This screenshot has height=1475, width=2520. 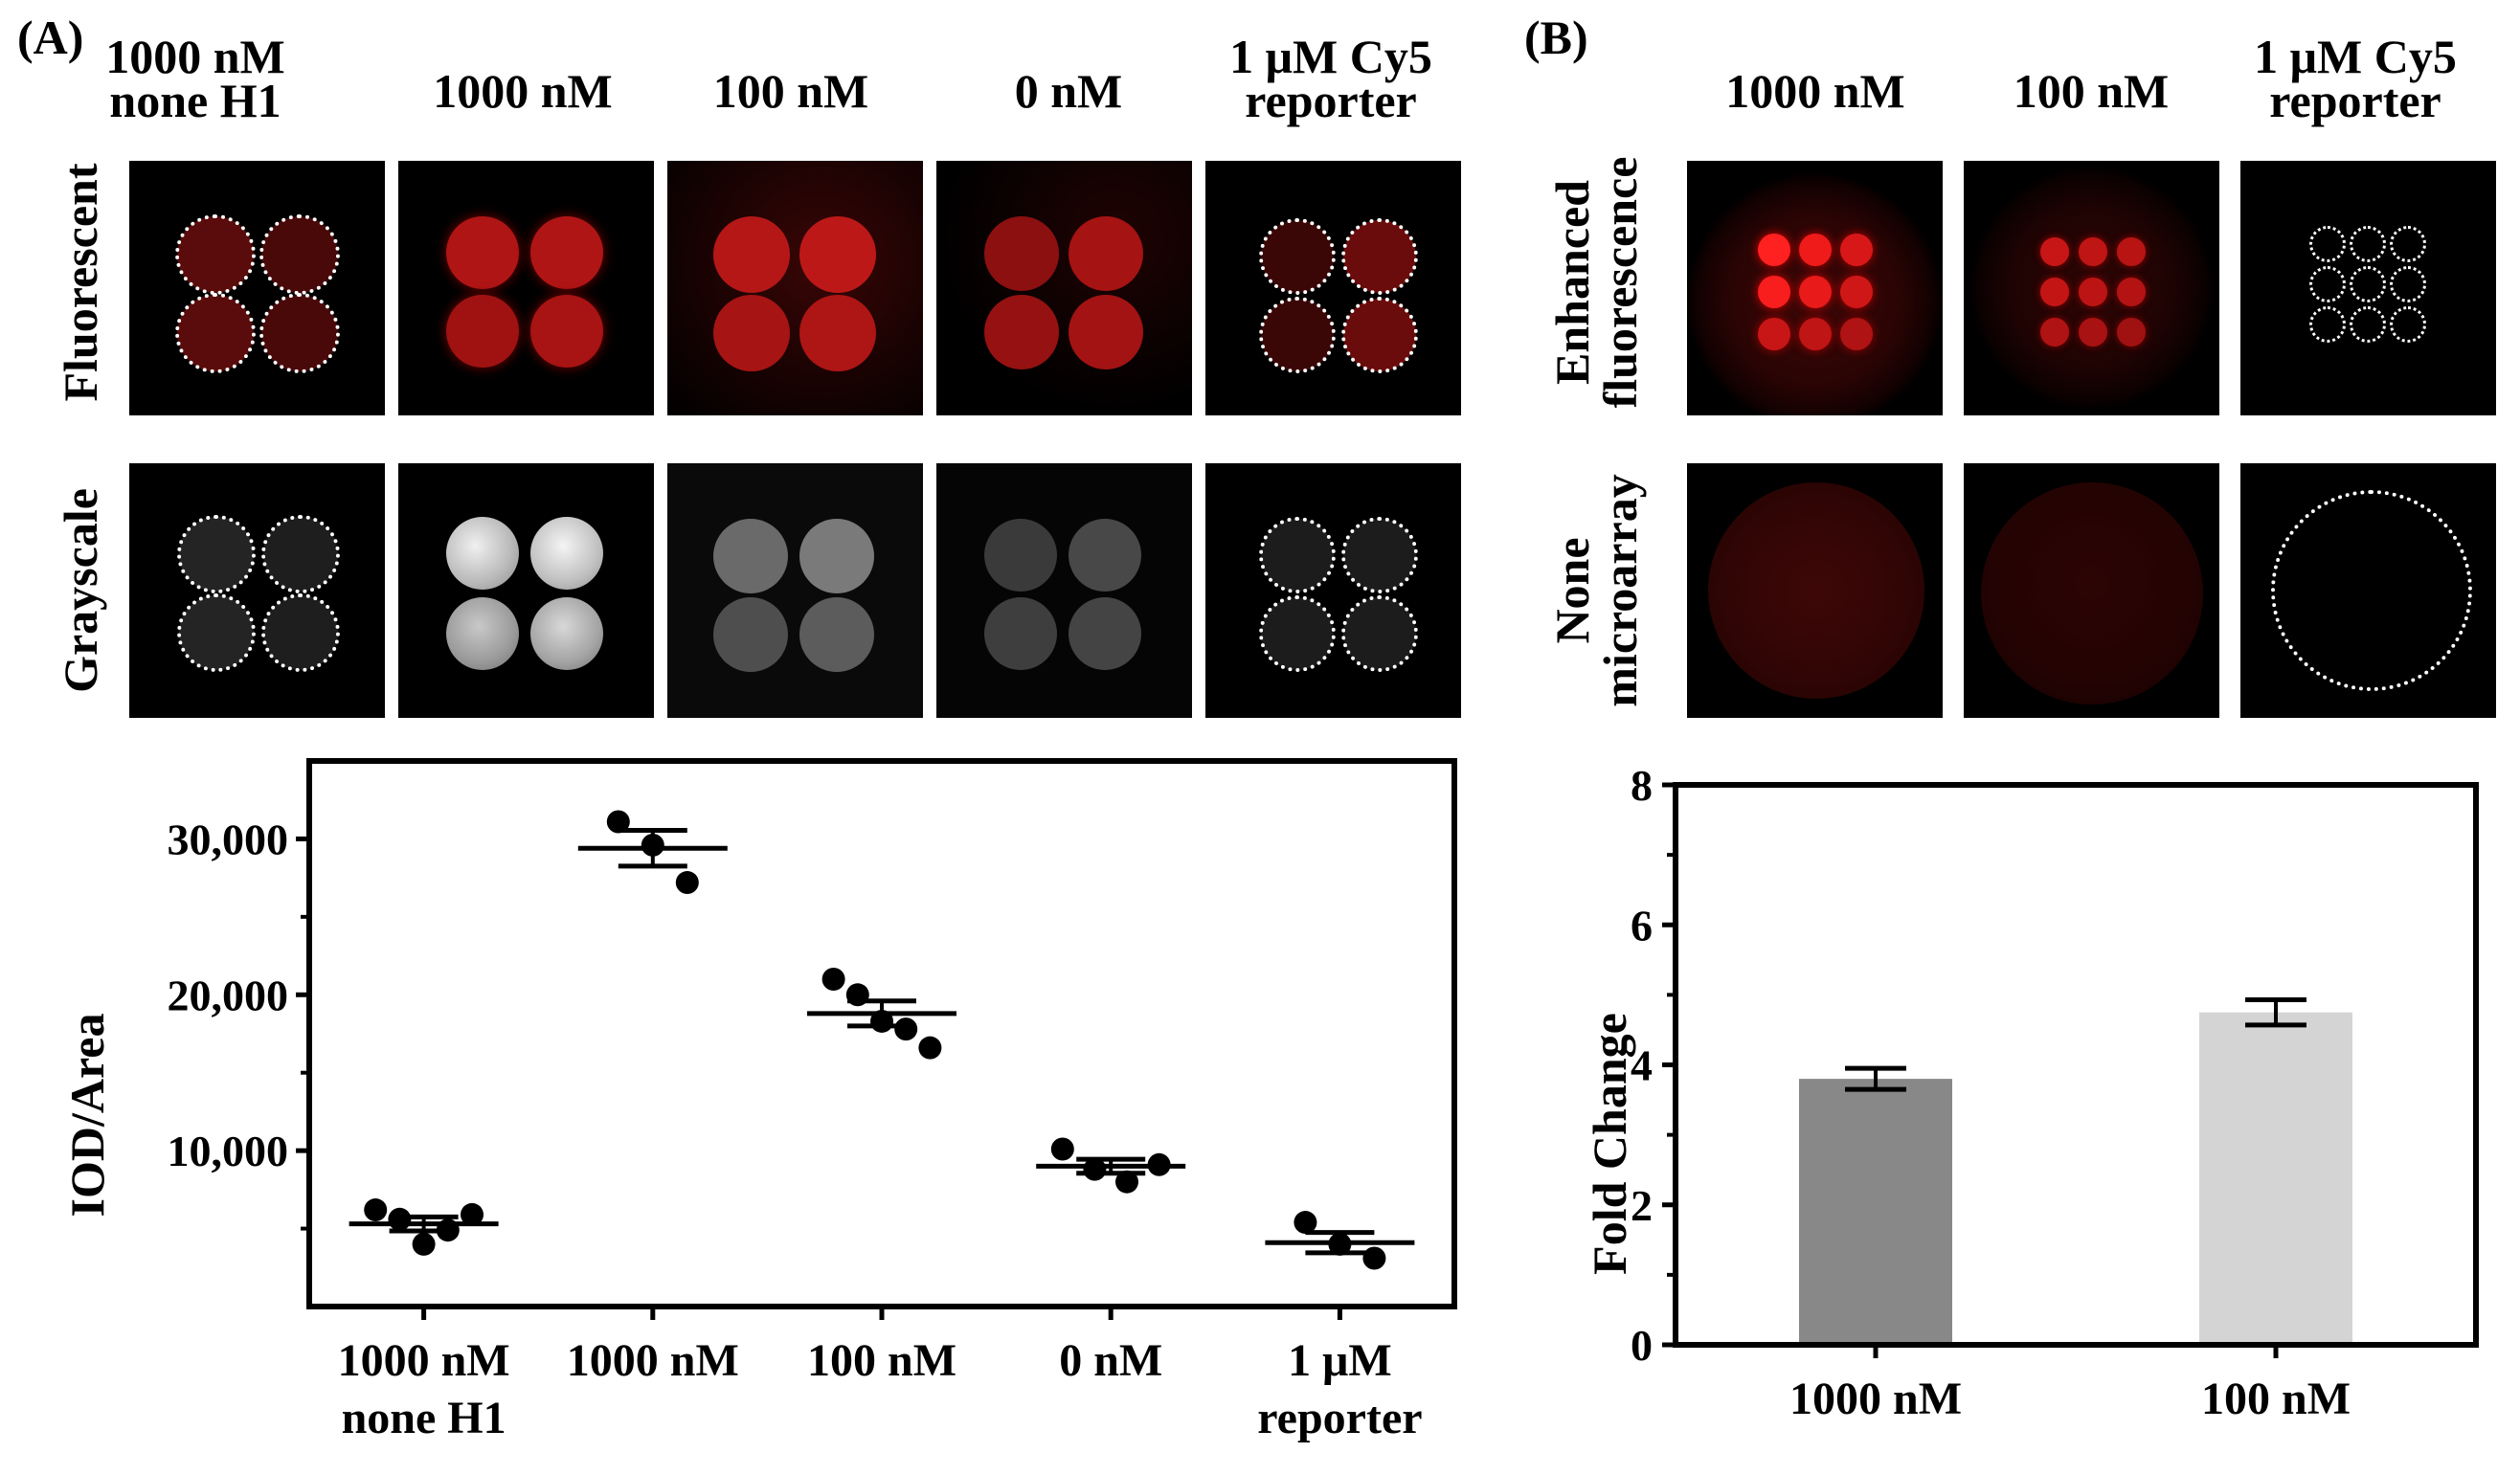 What do you see at coordinates (2092, 288) in the screenshot?
I see `enhanced-fluorescence-image-100nm` at bounding box center [2092, 288].